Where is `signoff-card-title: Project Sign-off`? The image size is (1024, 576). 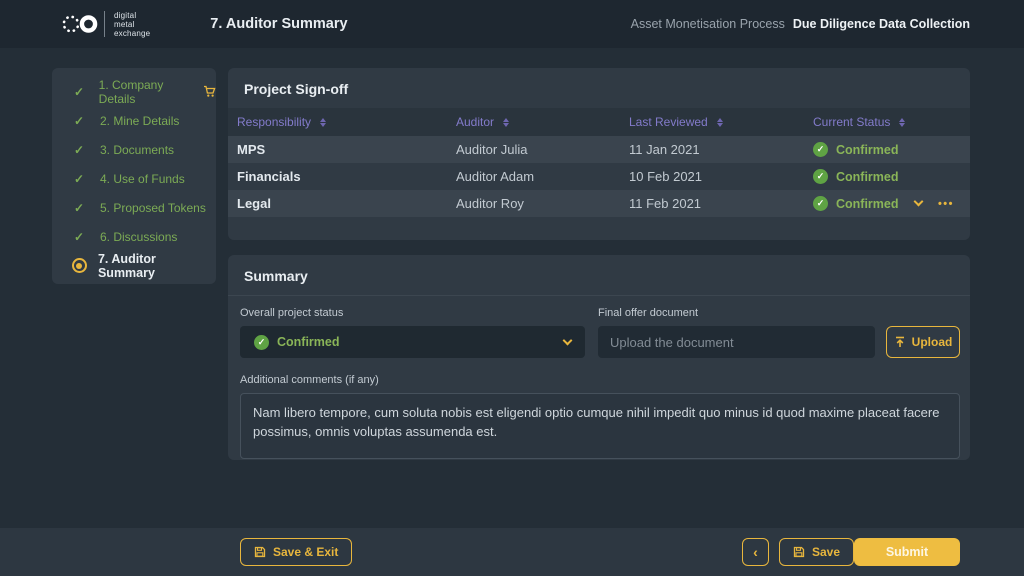
signoff-card-title: Project Sign-off is located at coordinates (296, 89).